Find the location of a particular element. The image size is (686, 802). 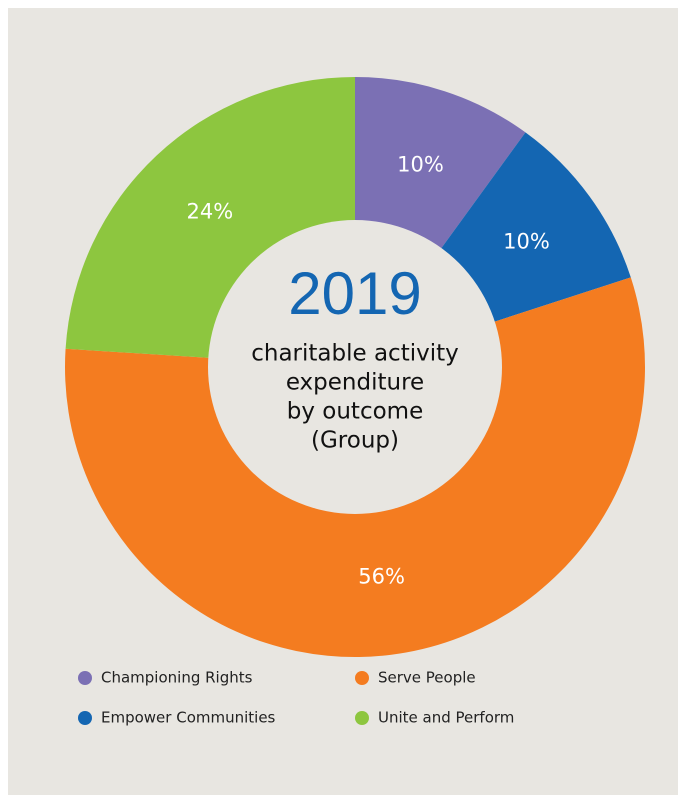

center-text: by outcome is located at coordinates (355, 412).